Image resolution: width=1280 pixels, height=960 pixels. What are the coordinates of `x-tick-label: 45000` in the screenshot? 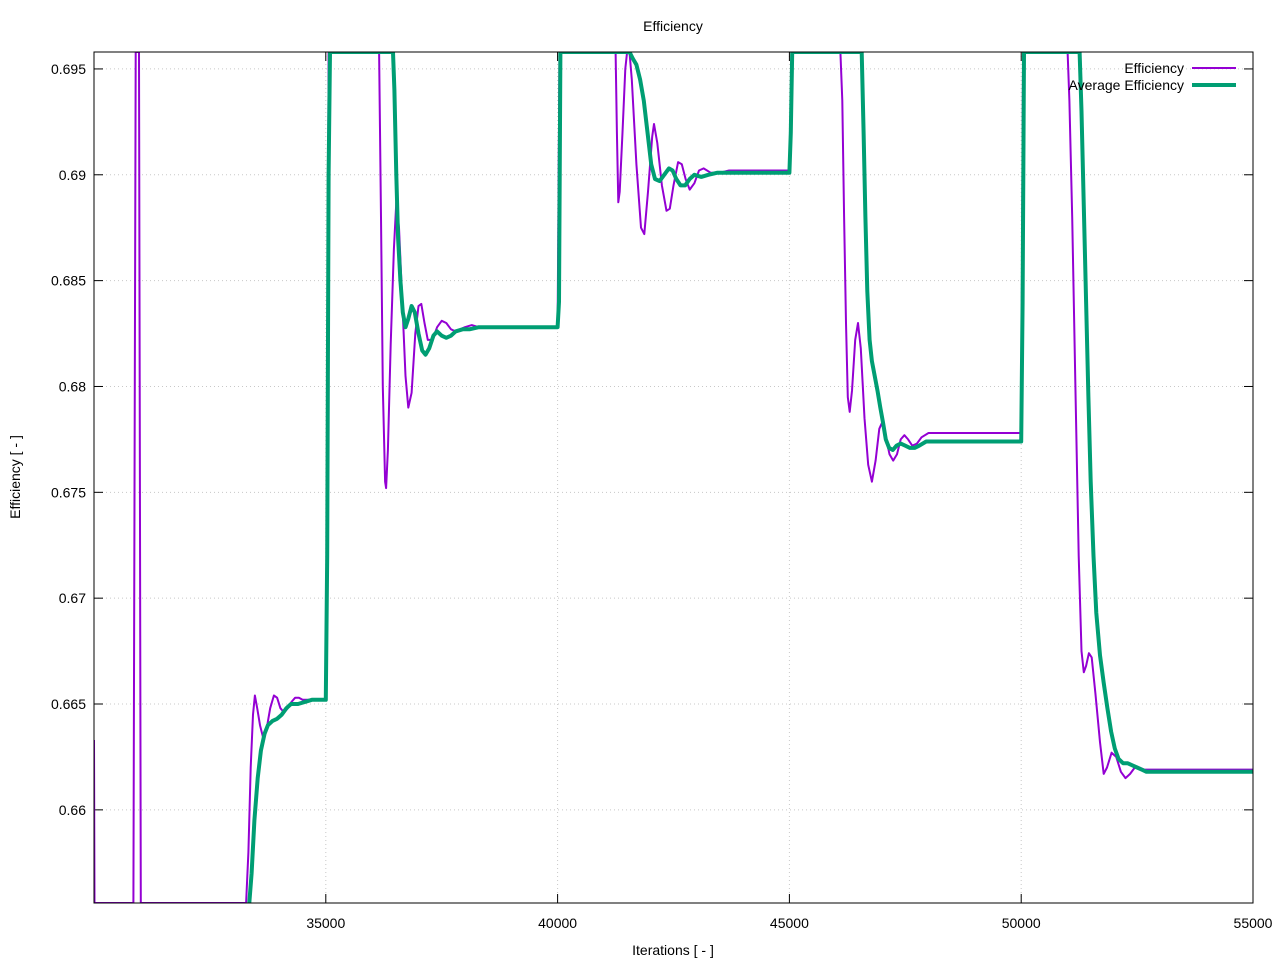 It's located at (789, 923).